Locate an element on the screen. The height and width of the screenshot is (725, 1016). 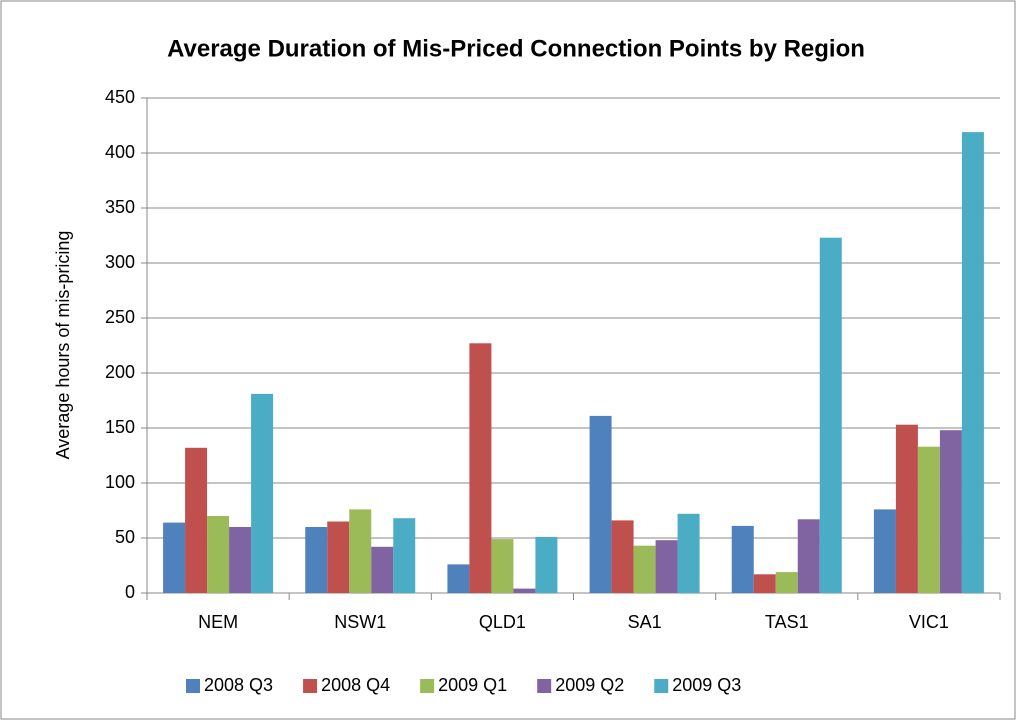
x-tick-label: TAS1 is located at coordinates (787, 622).